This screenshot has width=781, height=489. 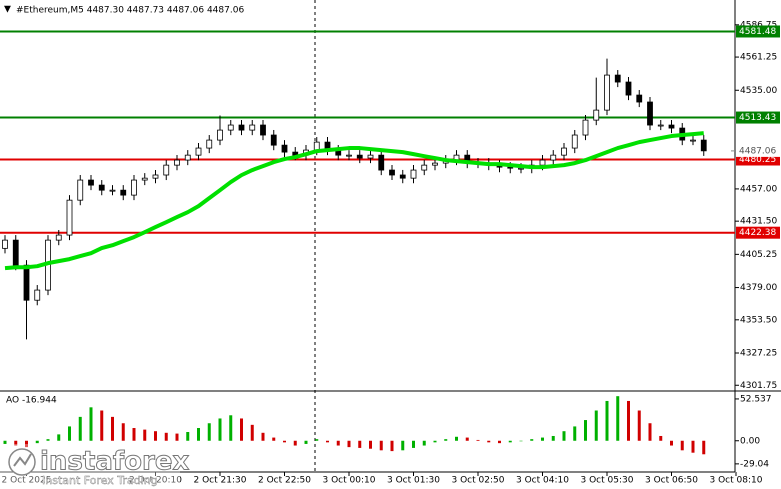 What do you see at coordinates (607, 481) in the screenshot?
I see `x-tick-label: 3 Oct 05:30` at bounding box center [607, 481].